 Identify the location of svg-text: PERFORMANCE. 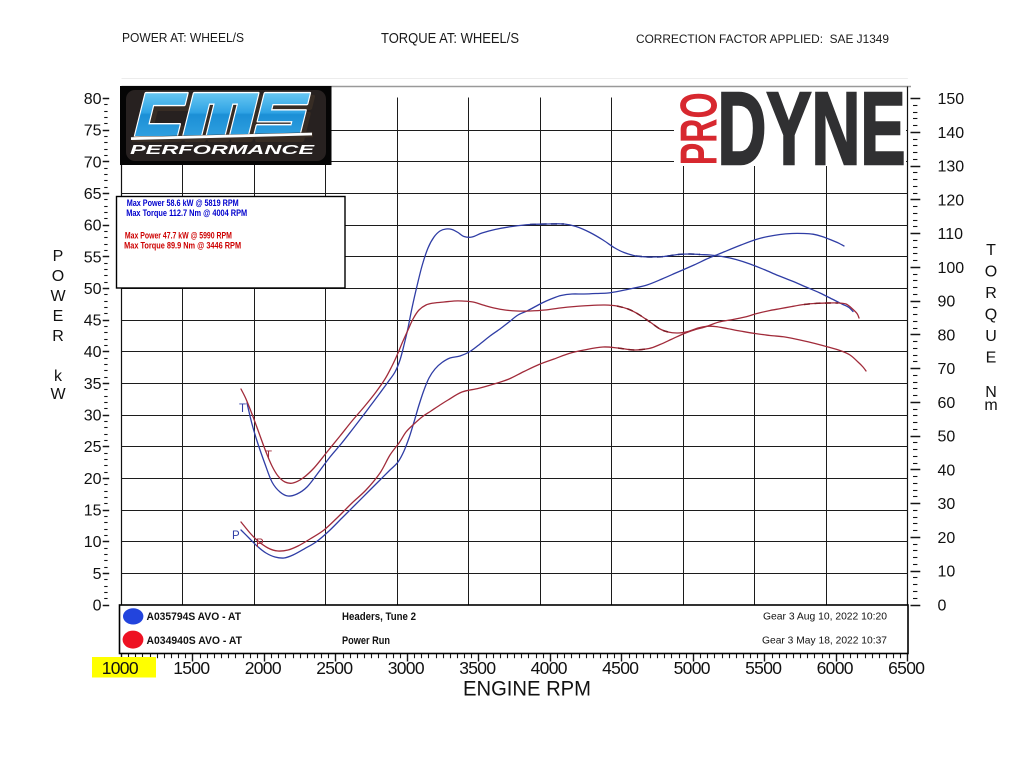
(222, 149).